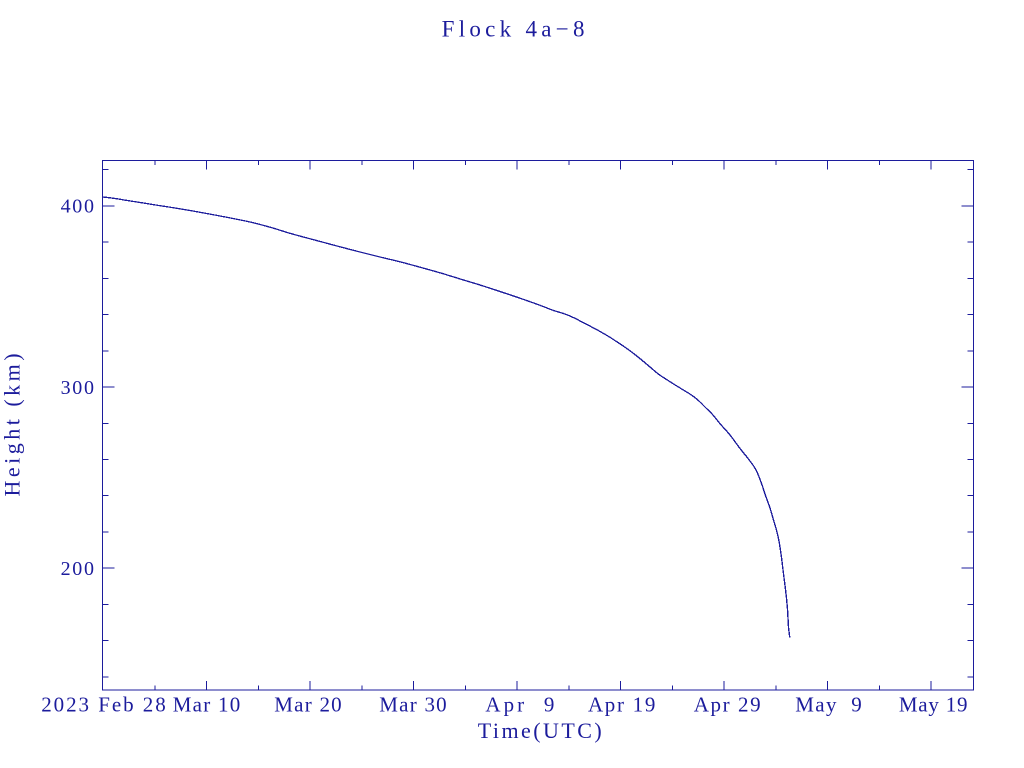 This screenshot has height=768, width=1024. I want to click on svg-text: Height (km), so click(12, 423).